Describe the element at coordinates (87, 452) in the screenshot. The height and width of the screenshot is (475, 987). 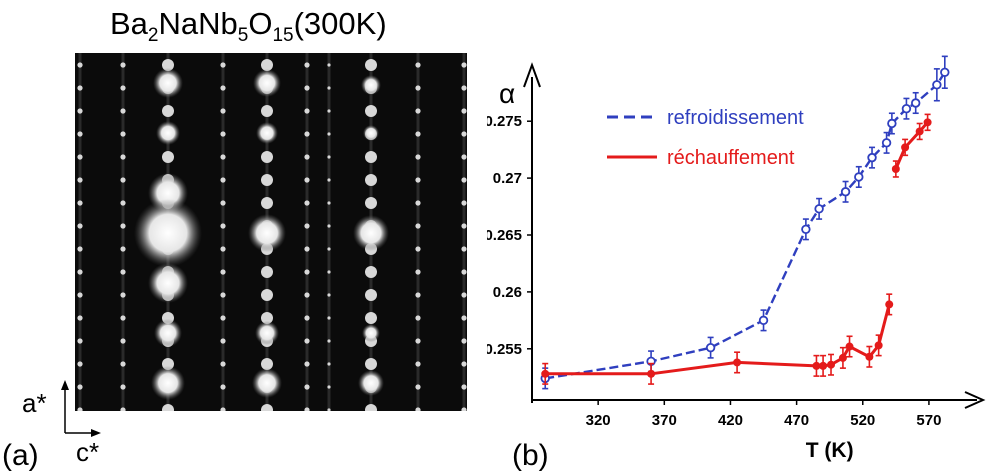
I see `axis-c-star-label: c*` at that location.